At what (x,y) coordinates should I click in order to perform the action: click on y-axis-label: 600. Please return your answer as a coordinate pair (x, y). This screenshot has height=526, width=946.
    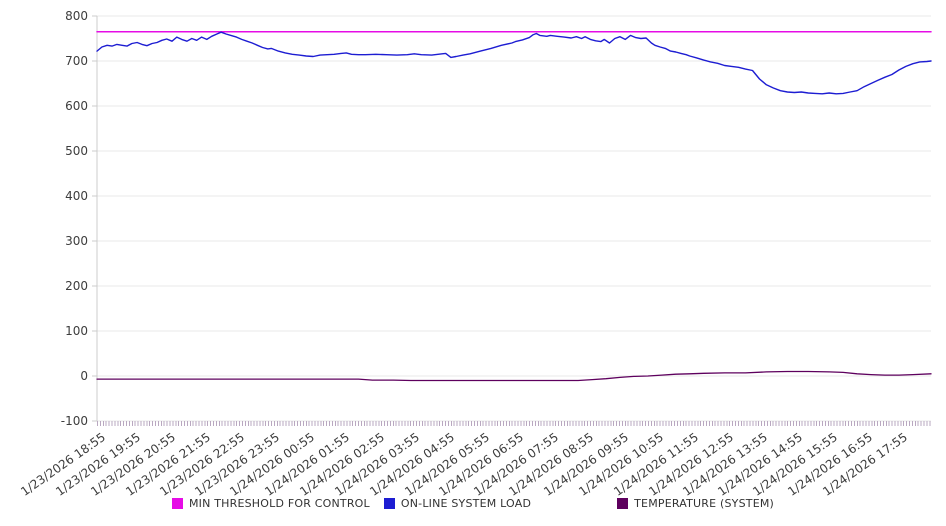
    Looking at the image, I should click on (76, 106).